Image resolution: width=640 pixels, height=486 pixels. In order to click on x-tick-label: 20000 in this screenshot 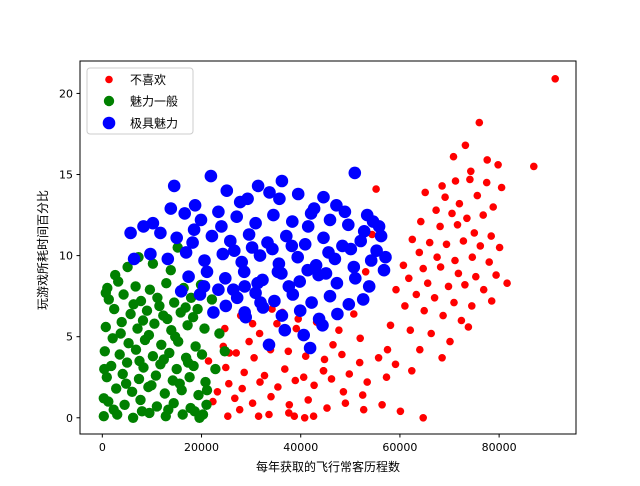, I will do `click(201, 447)`.